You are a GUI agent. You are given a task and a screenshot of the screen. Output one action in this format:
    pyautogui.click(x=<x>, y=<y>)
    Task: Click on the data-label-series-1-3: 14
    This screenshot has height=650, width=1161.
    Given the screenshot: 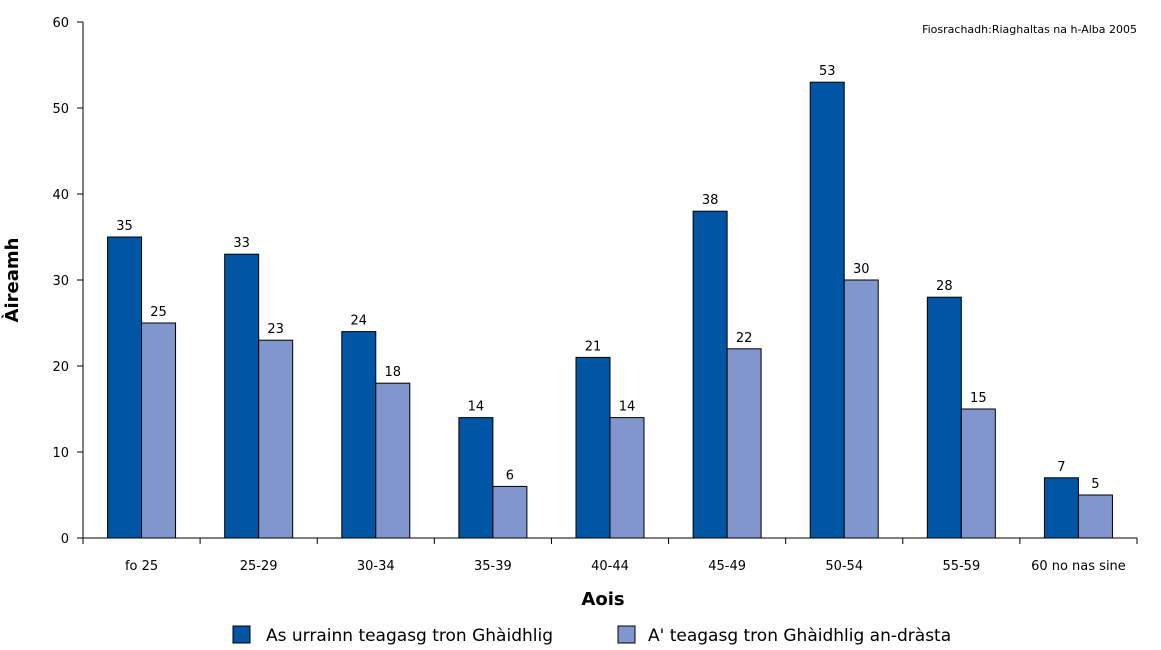 What is the action you would take?
    pyautogui.click(x=476, y=407)
    